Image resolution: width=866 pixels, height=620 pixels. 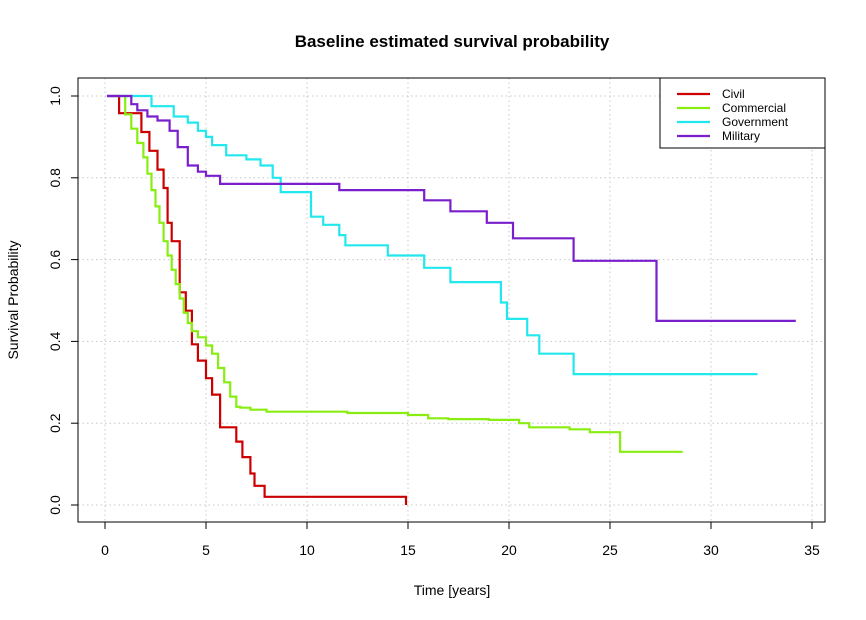 I want to click on y-tick-label-0: 0.0, so click(x=55, y=505).